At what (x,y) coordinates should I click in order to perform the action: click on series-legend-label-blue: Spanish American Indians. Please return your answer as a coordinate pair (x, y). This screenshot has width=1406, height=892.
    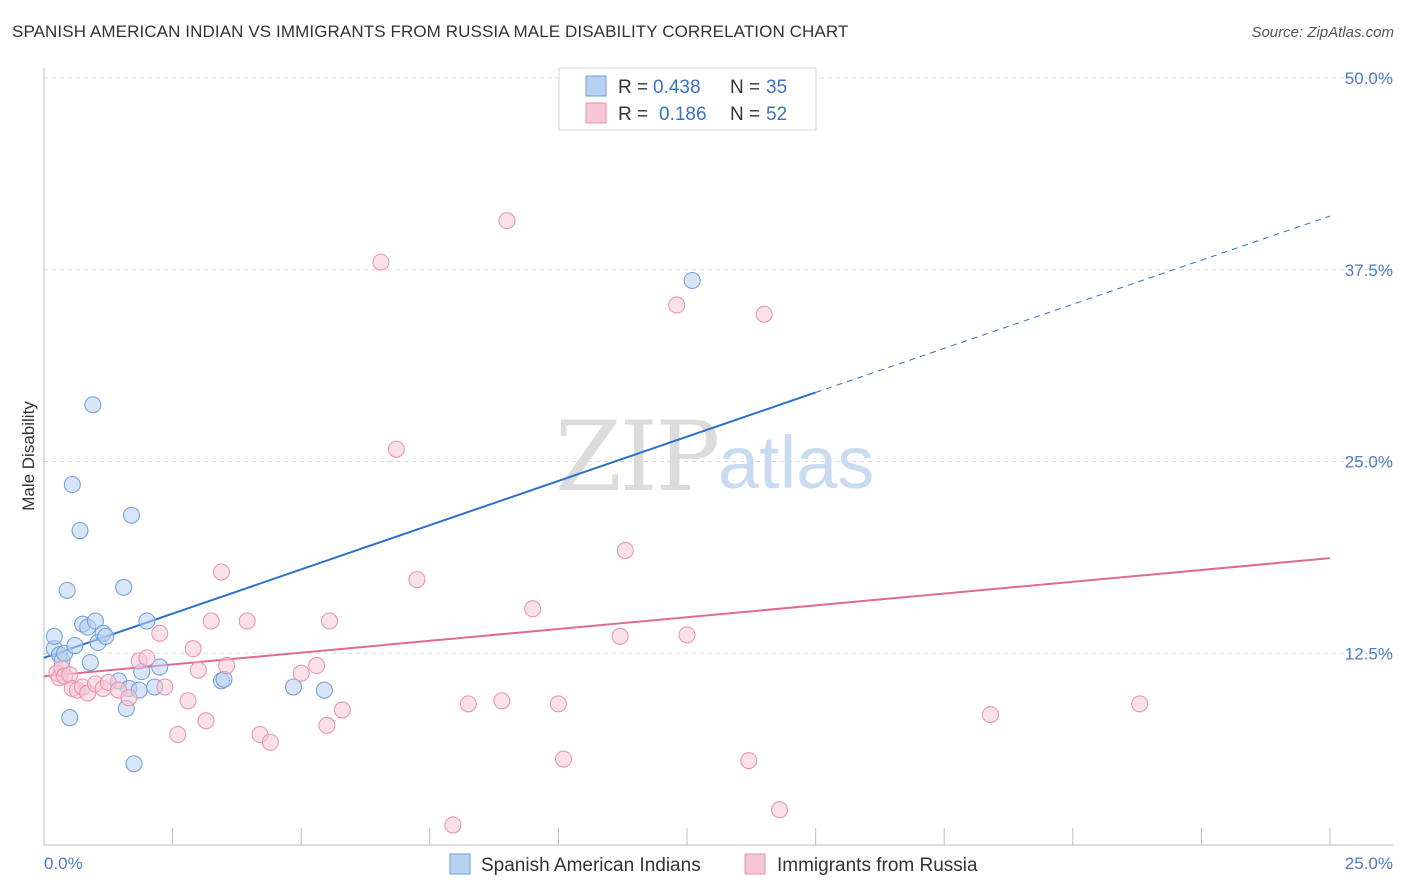
    Looking at the image, I should click on (591, 865).